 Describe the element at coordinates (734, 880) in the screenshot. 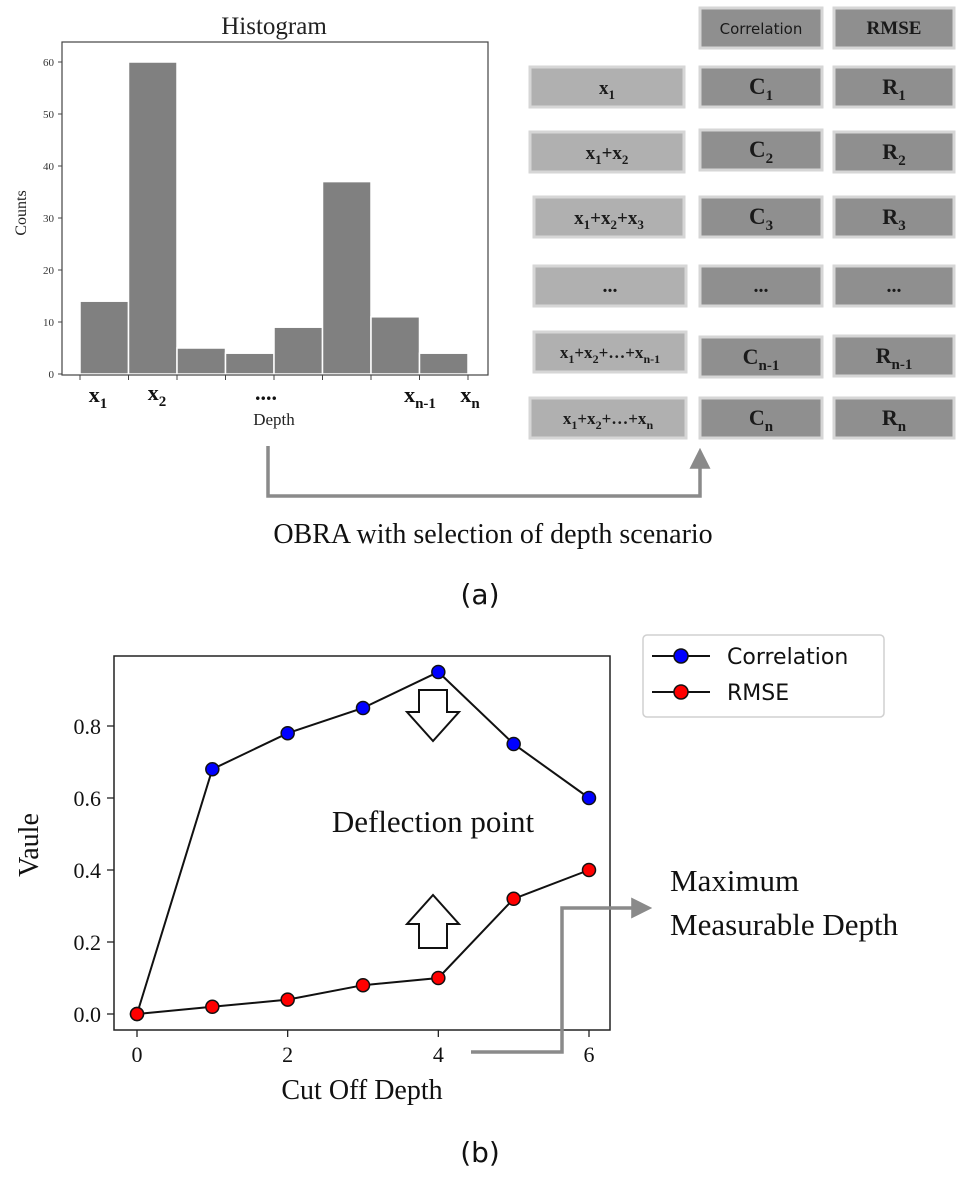

I see `max-depth-label-line1: Maximum` at that location.